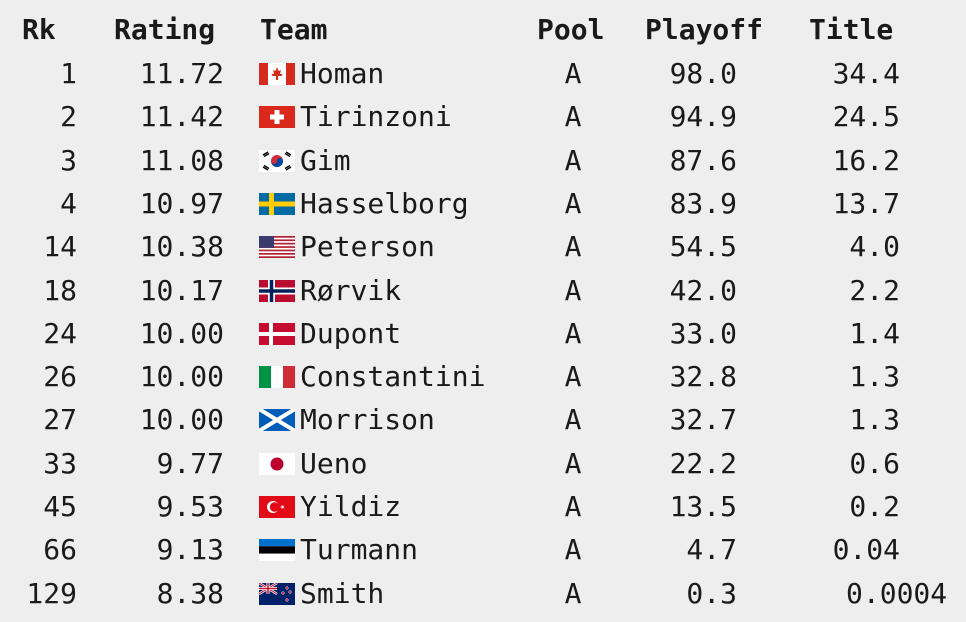 This screenshot has width=966, height=622. Describe the element at coordinates (711, 593) in the screenshot. I see `playoff-cell: 0.3` at that location.